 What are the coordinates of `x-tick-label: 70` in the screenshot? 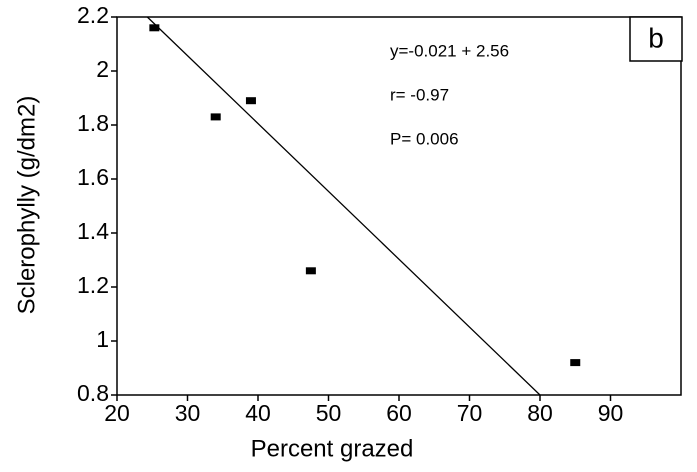 It's located at (470, 413).